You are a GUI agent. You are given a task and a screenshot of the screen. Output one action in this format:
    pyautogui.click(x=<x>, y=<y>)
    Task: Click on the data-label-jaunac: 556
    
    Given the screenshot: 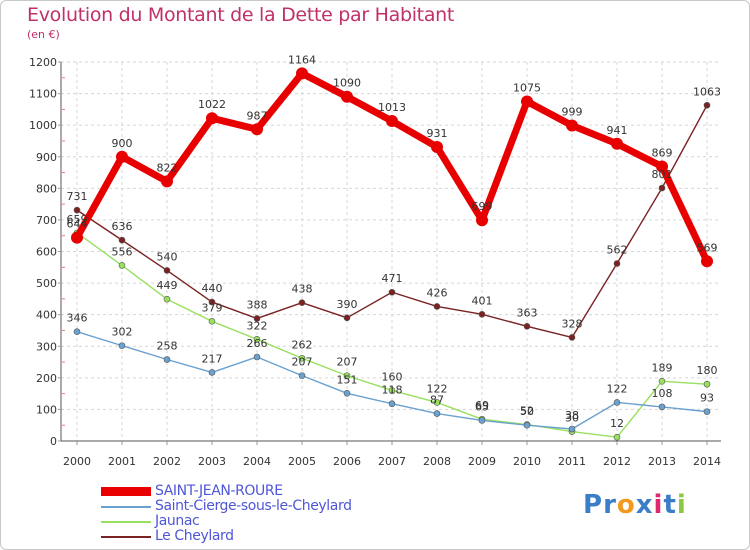 What is the action you would take?
    pyautogui.click(x=122, y=251)
    